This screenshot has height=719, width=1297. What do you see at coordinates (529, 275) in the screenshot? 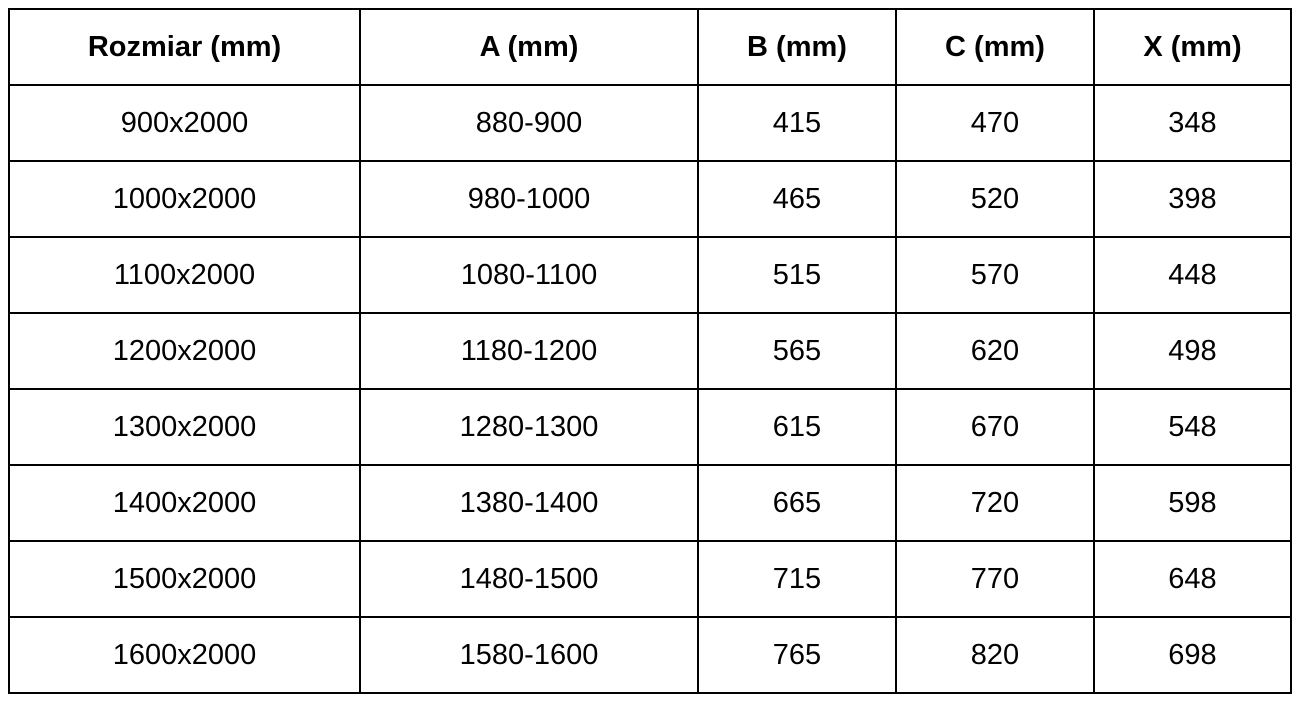
I see `cell-a: 1080-1100` at bounding box center [529, 275].